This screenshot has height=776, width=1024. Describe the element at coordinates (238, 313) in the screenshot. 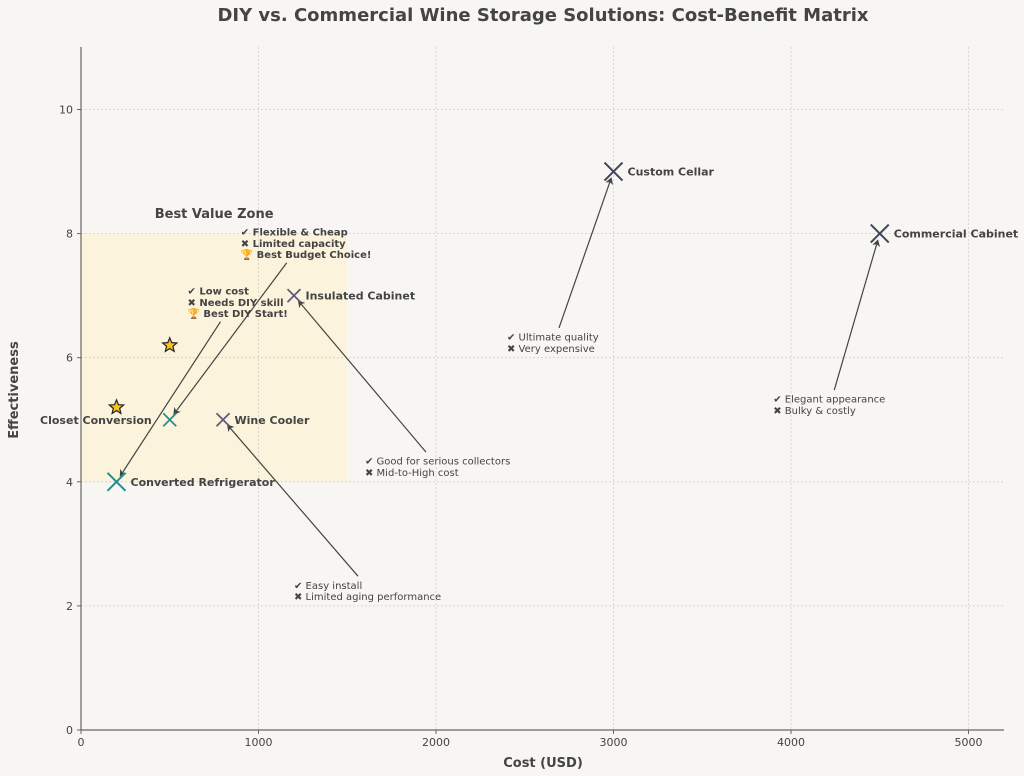

I see `annotation-line: 🏆 Best DIY Start!` at that location.